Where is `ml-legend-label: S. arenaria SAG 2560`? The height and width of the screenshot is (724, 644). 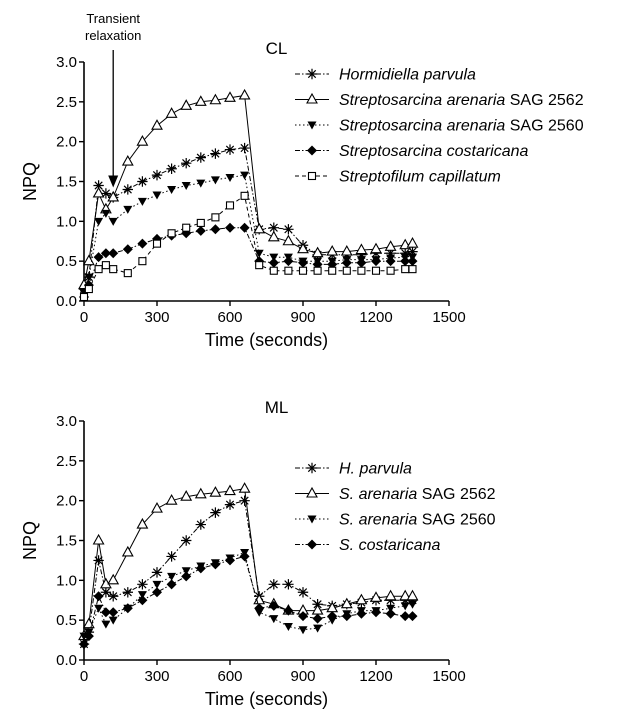
ml-legend-label: S. arenaria SAG 2560 is located at coordinates (417, 520).